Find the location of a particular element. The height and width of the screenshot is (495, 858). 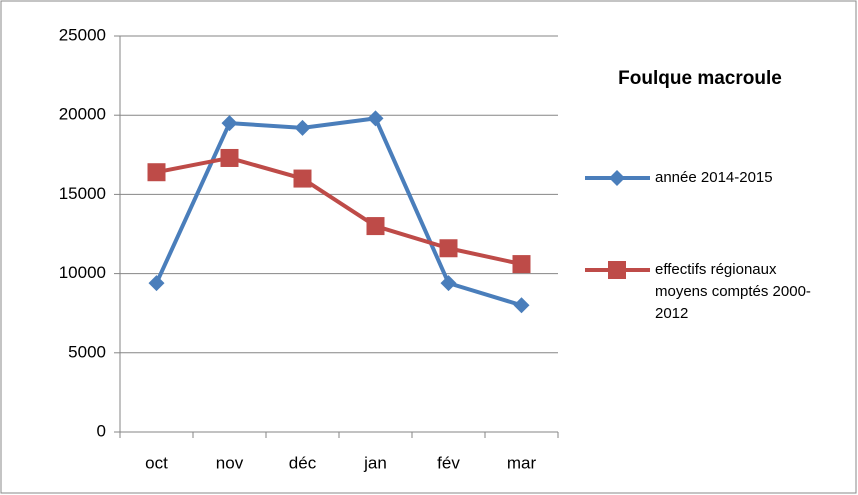

x-tick-label: oct is located at coordinates (156, 462).